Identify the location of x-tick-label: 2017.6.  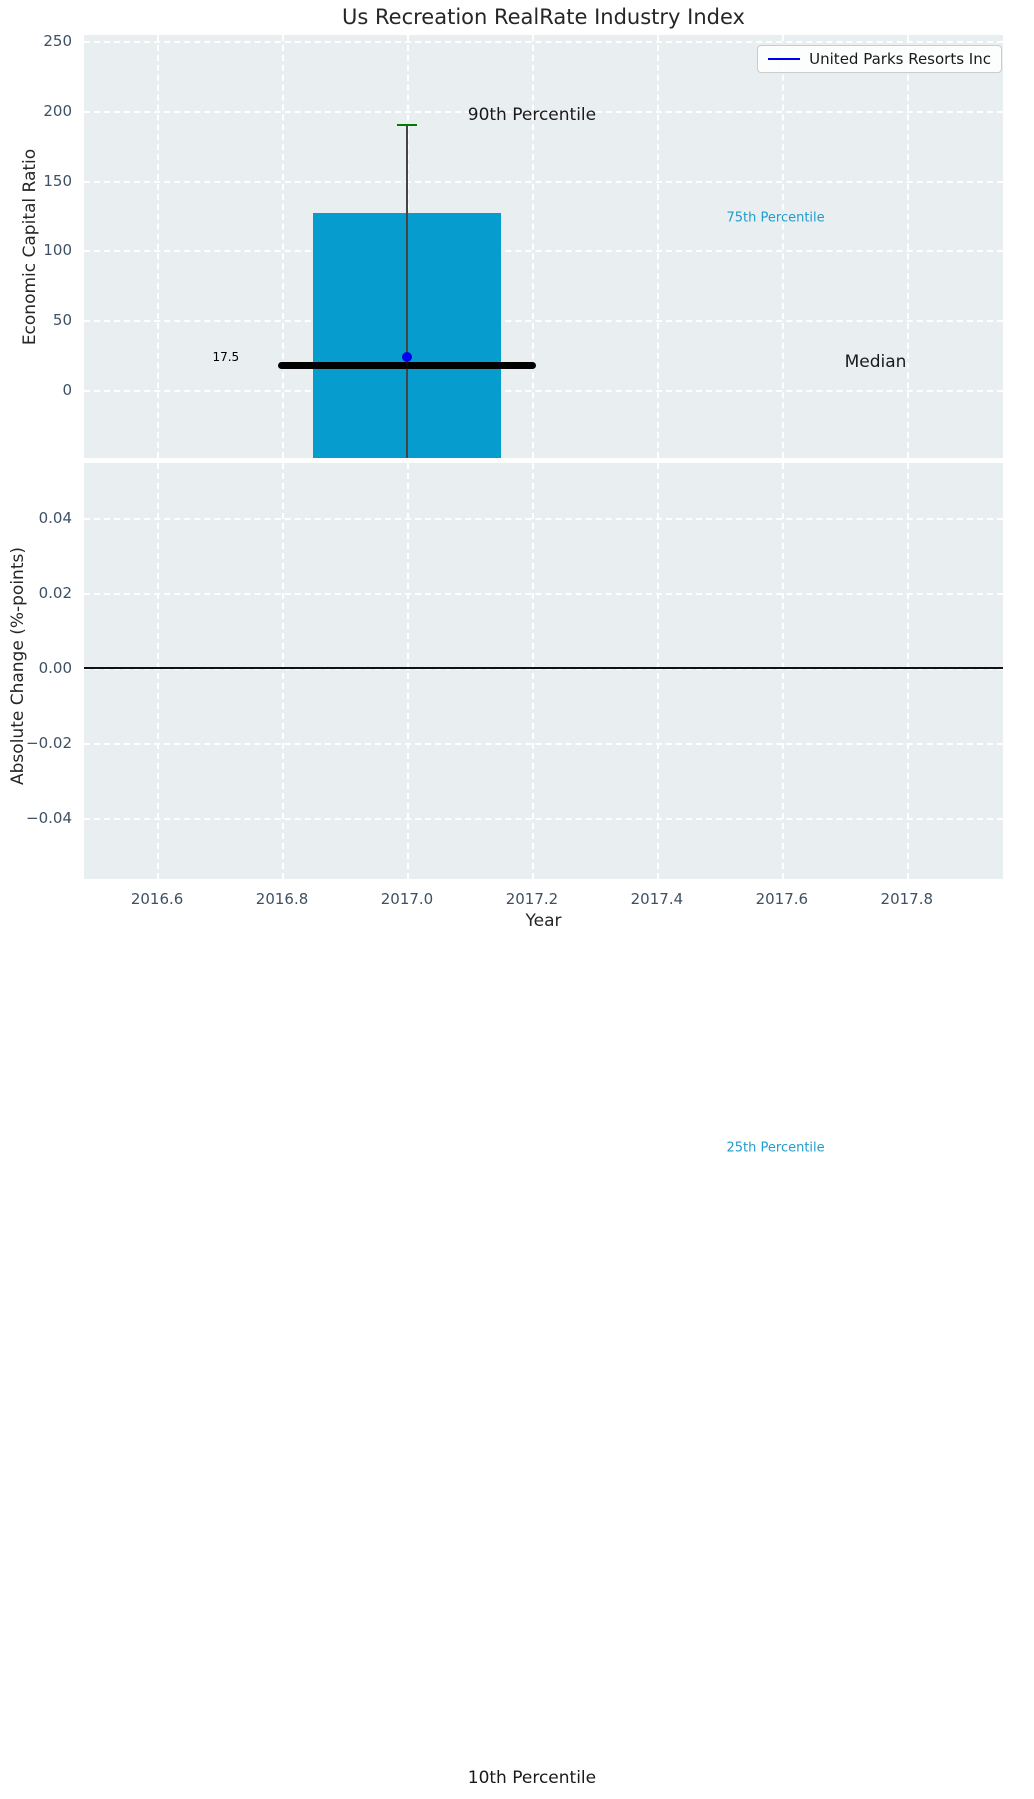
(782, 899).